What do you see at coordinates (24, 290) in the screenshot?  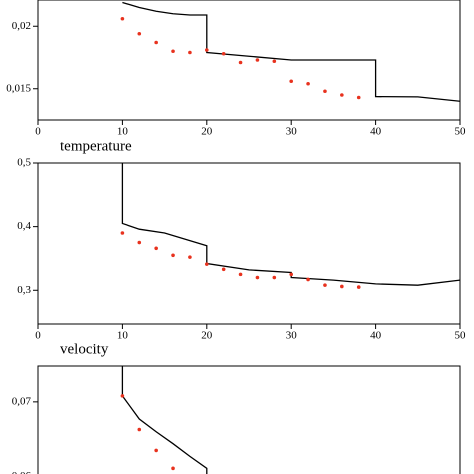 I see `y-tick-label: 0,3` at bounding box center [24, 290].